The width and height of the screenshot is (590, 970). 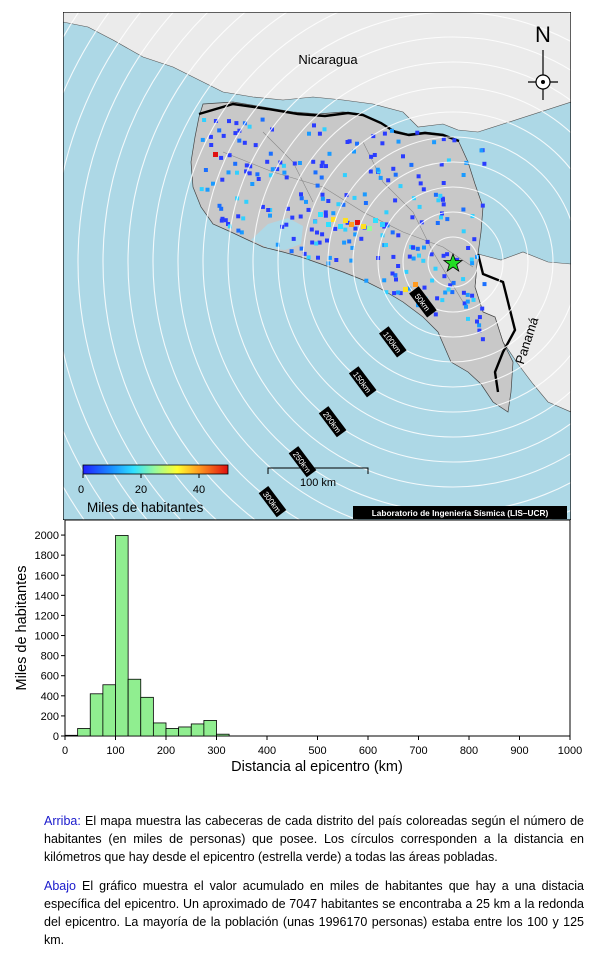 I want to click on x-tick-label: 0, so click(x=65, y=751).